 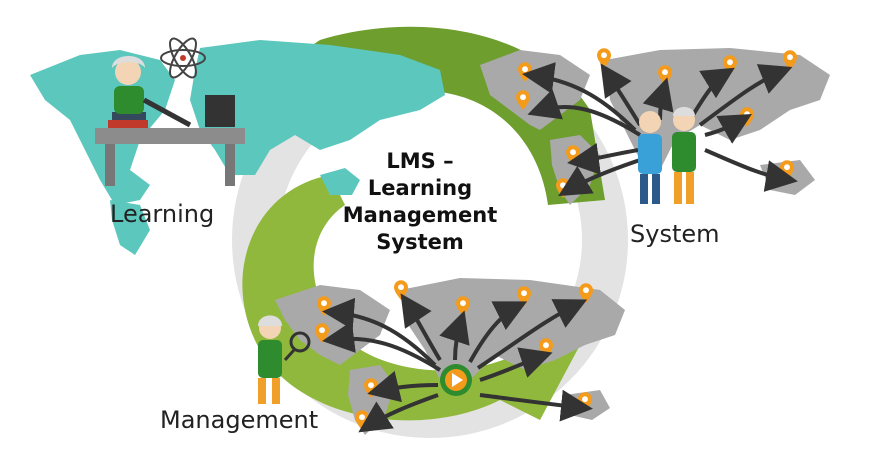 What do you see at coordinates (457, 363) in the screenshot?
I see `management-arrows` at bounding box center [457, 363].